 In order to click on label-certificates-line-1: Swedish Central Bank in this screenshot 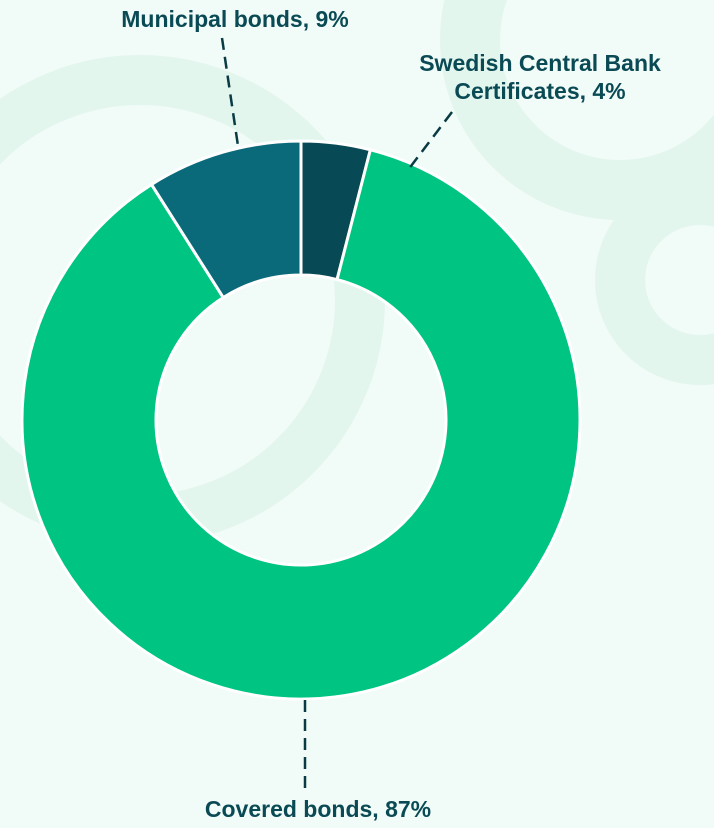, I will do `click(540, 63)`.